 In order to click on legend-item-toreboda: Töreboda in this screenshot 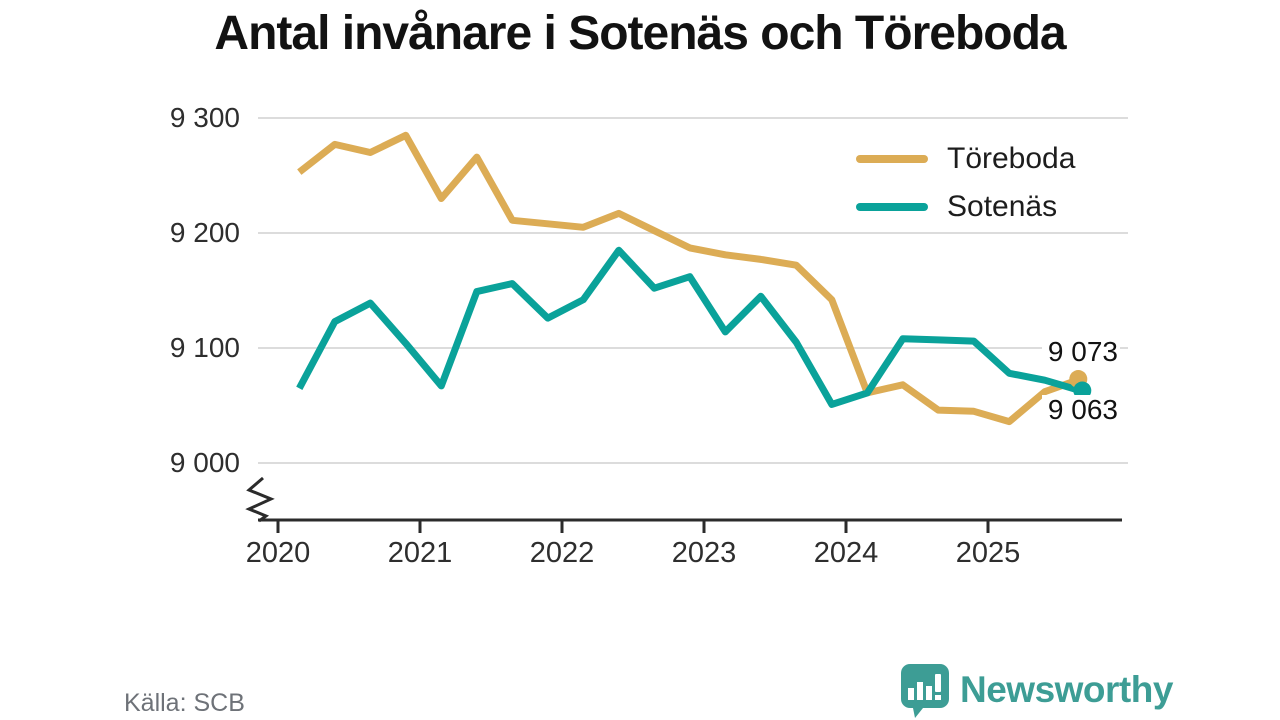, I will do `click(965, 158)`.